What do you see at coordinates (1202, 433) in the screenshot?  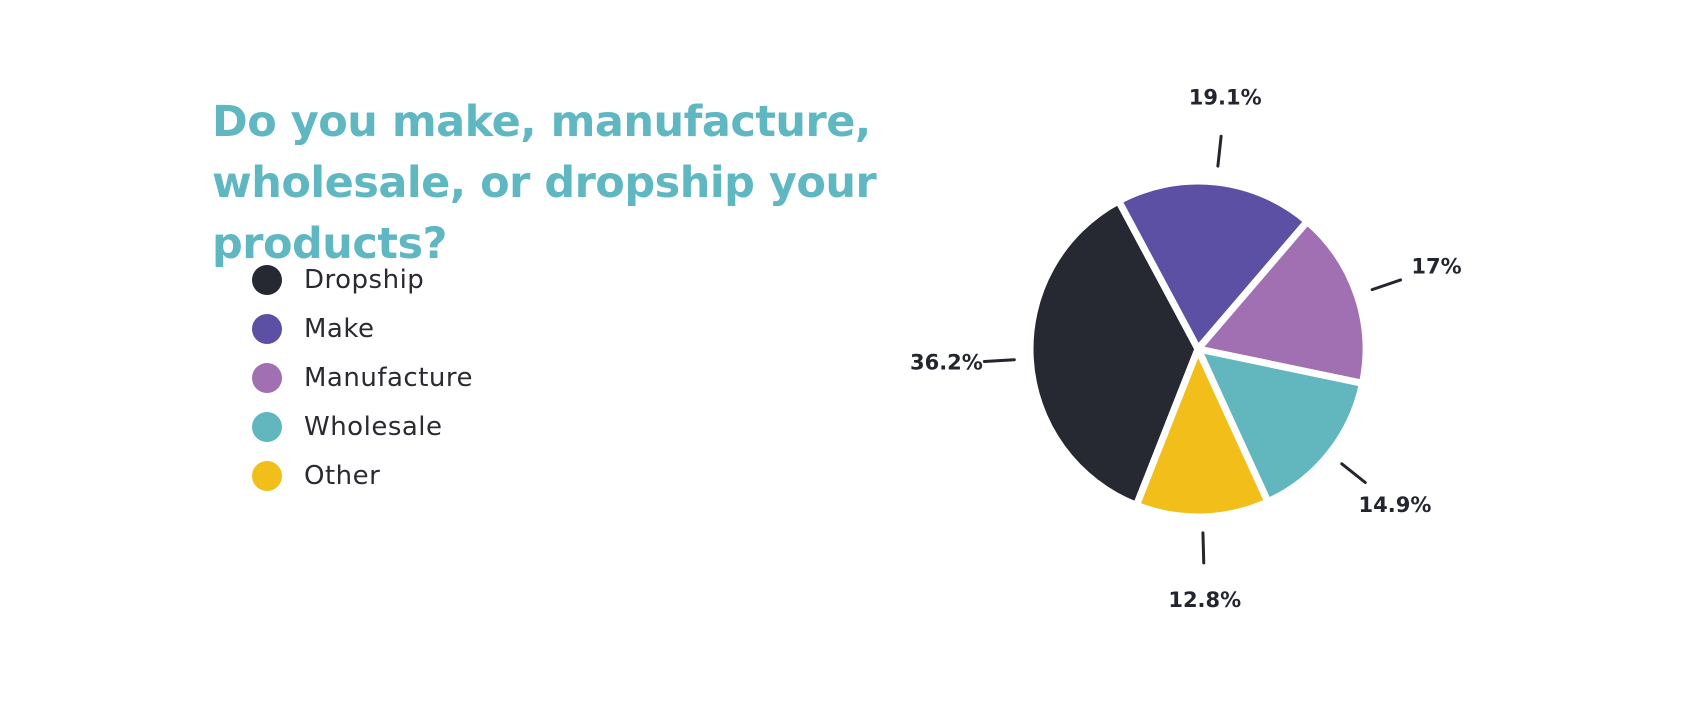 I see `pie-slice-other` at bounding box center [1202, 433].